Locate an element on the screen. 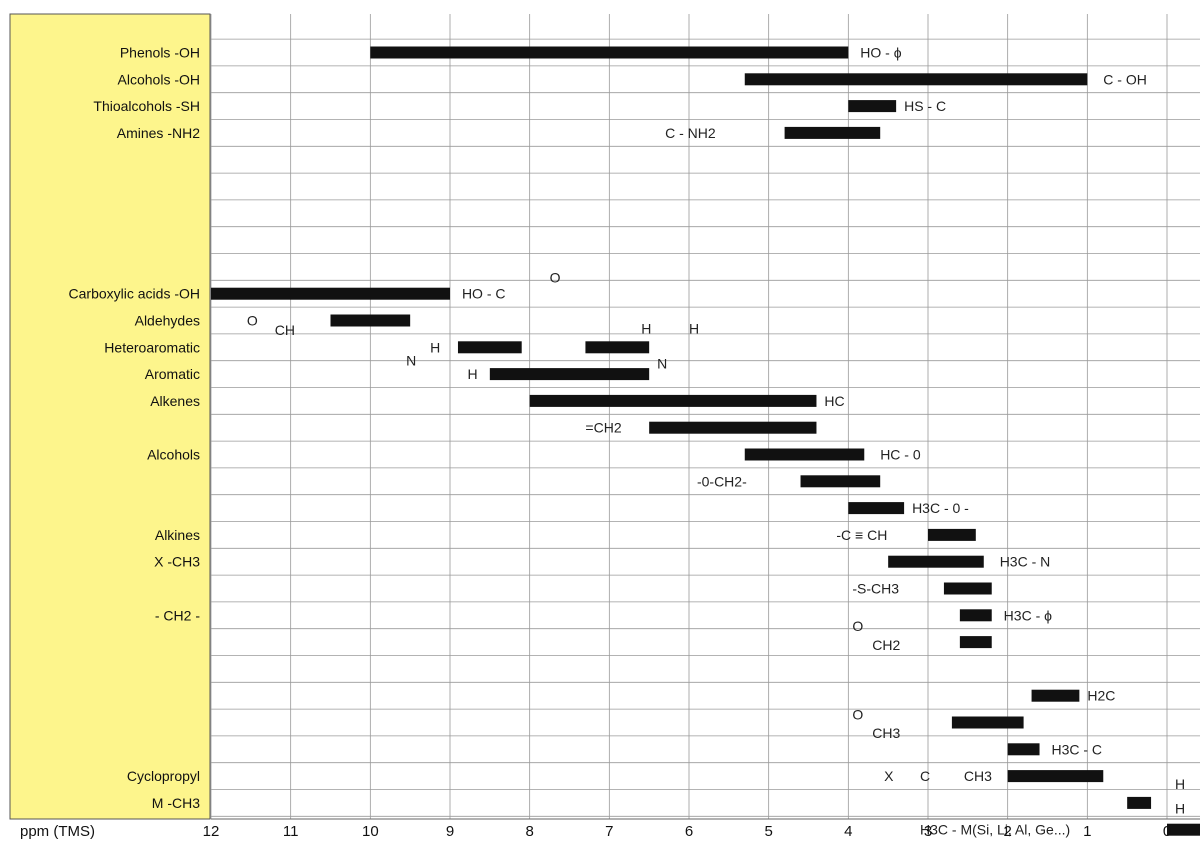 The image size is (1200, 843). group-label: Cyclopropyl is located at coordinates (163, 776).